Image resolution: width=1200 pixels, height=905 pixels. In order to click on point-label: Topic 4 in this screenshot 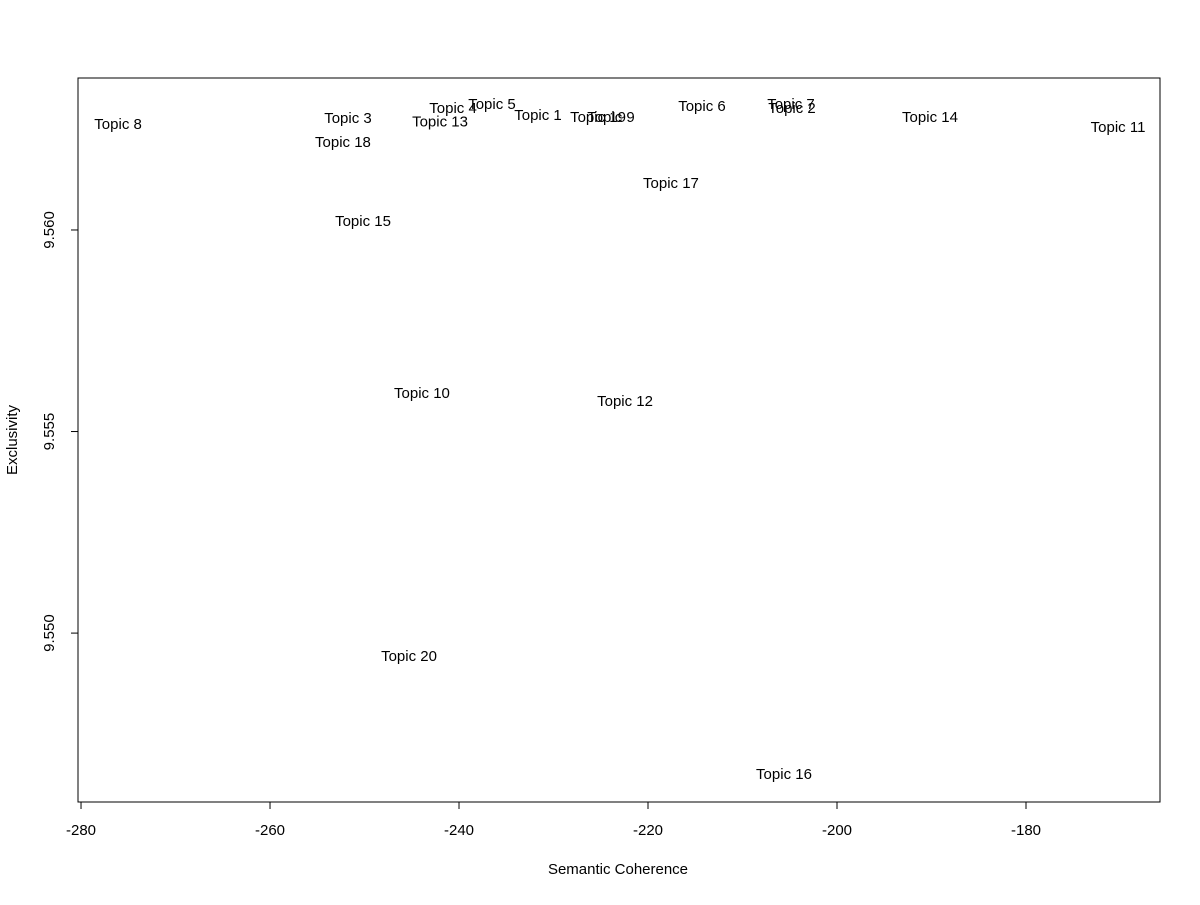, I will do `click(453, 108)`.